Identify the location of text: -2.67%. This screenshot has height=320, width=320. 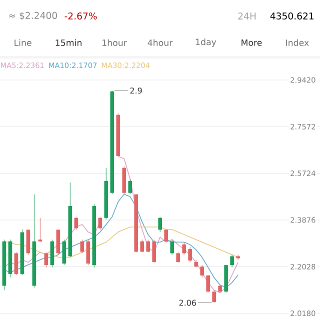
(80, 16).